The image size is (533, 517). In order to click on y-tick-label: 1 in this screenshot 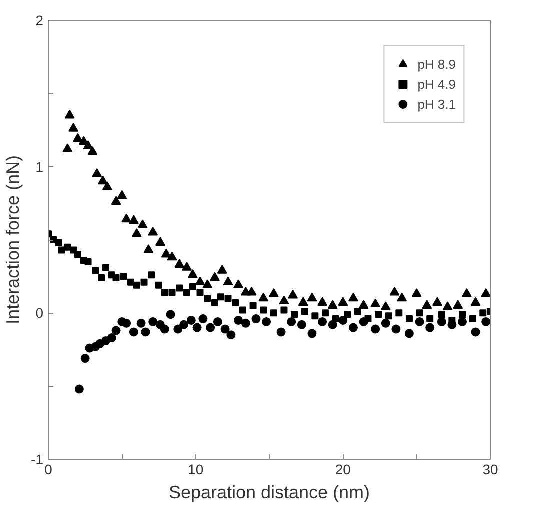, I will do `click(40, 166)`.